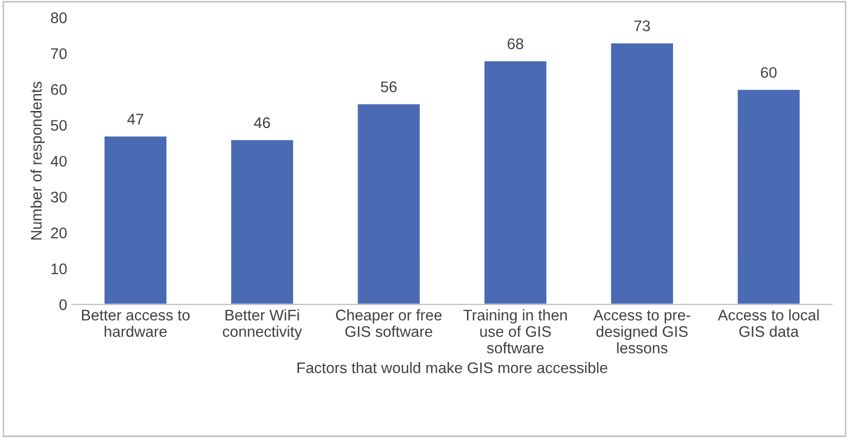 The width and height of the screenshot is (849, 438). I want to click on y-tick-label: 30, so click(58, 197).